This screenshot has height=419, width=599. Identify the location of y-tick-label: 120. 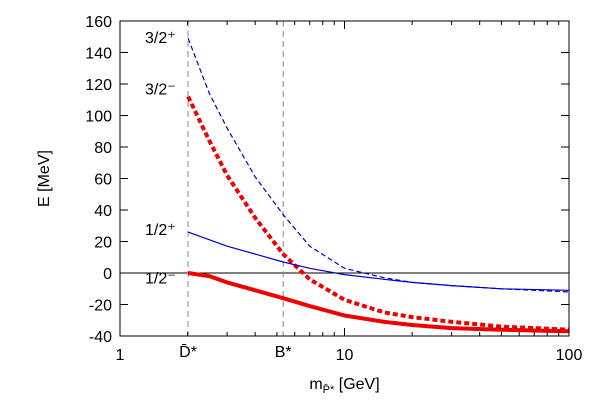
(98, 85).